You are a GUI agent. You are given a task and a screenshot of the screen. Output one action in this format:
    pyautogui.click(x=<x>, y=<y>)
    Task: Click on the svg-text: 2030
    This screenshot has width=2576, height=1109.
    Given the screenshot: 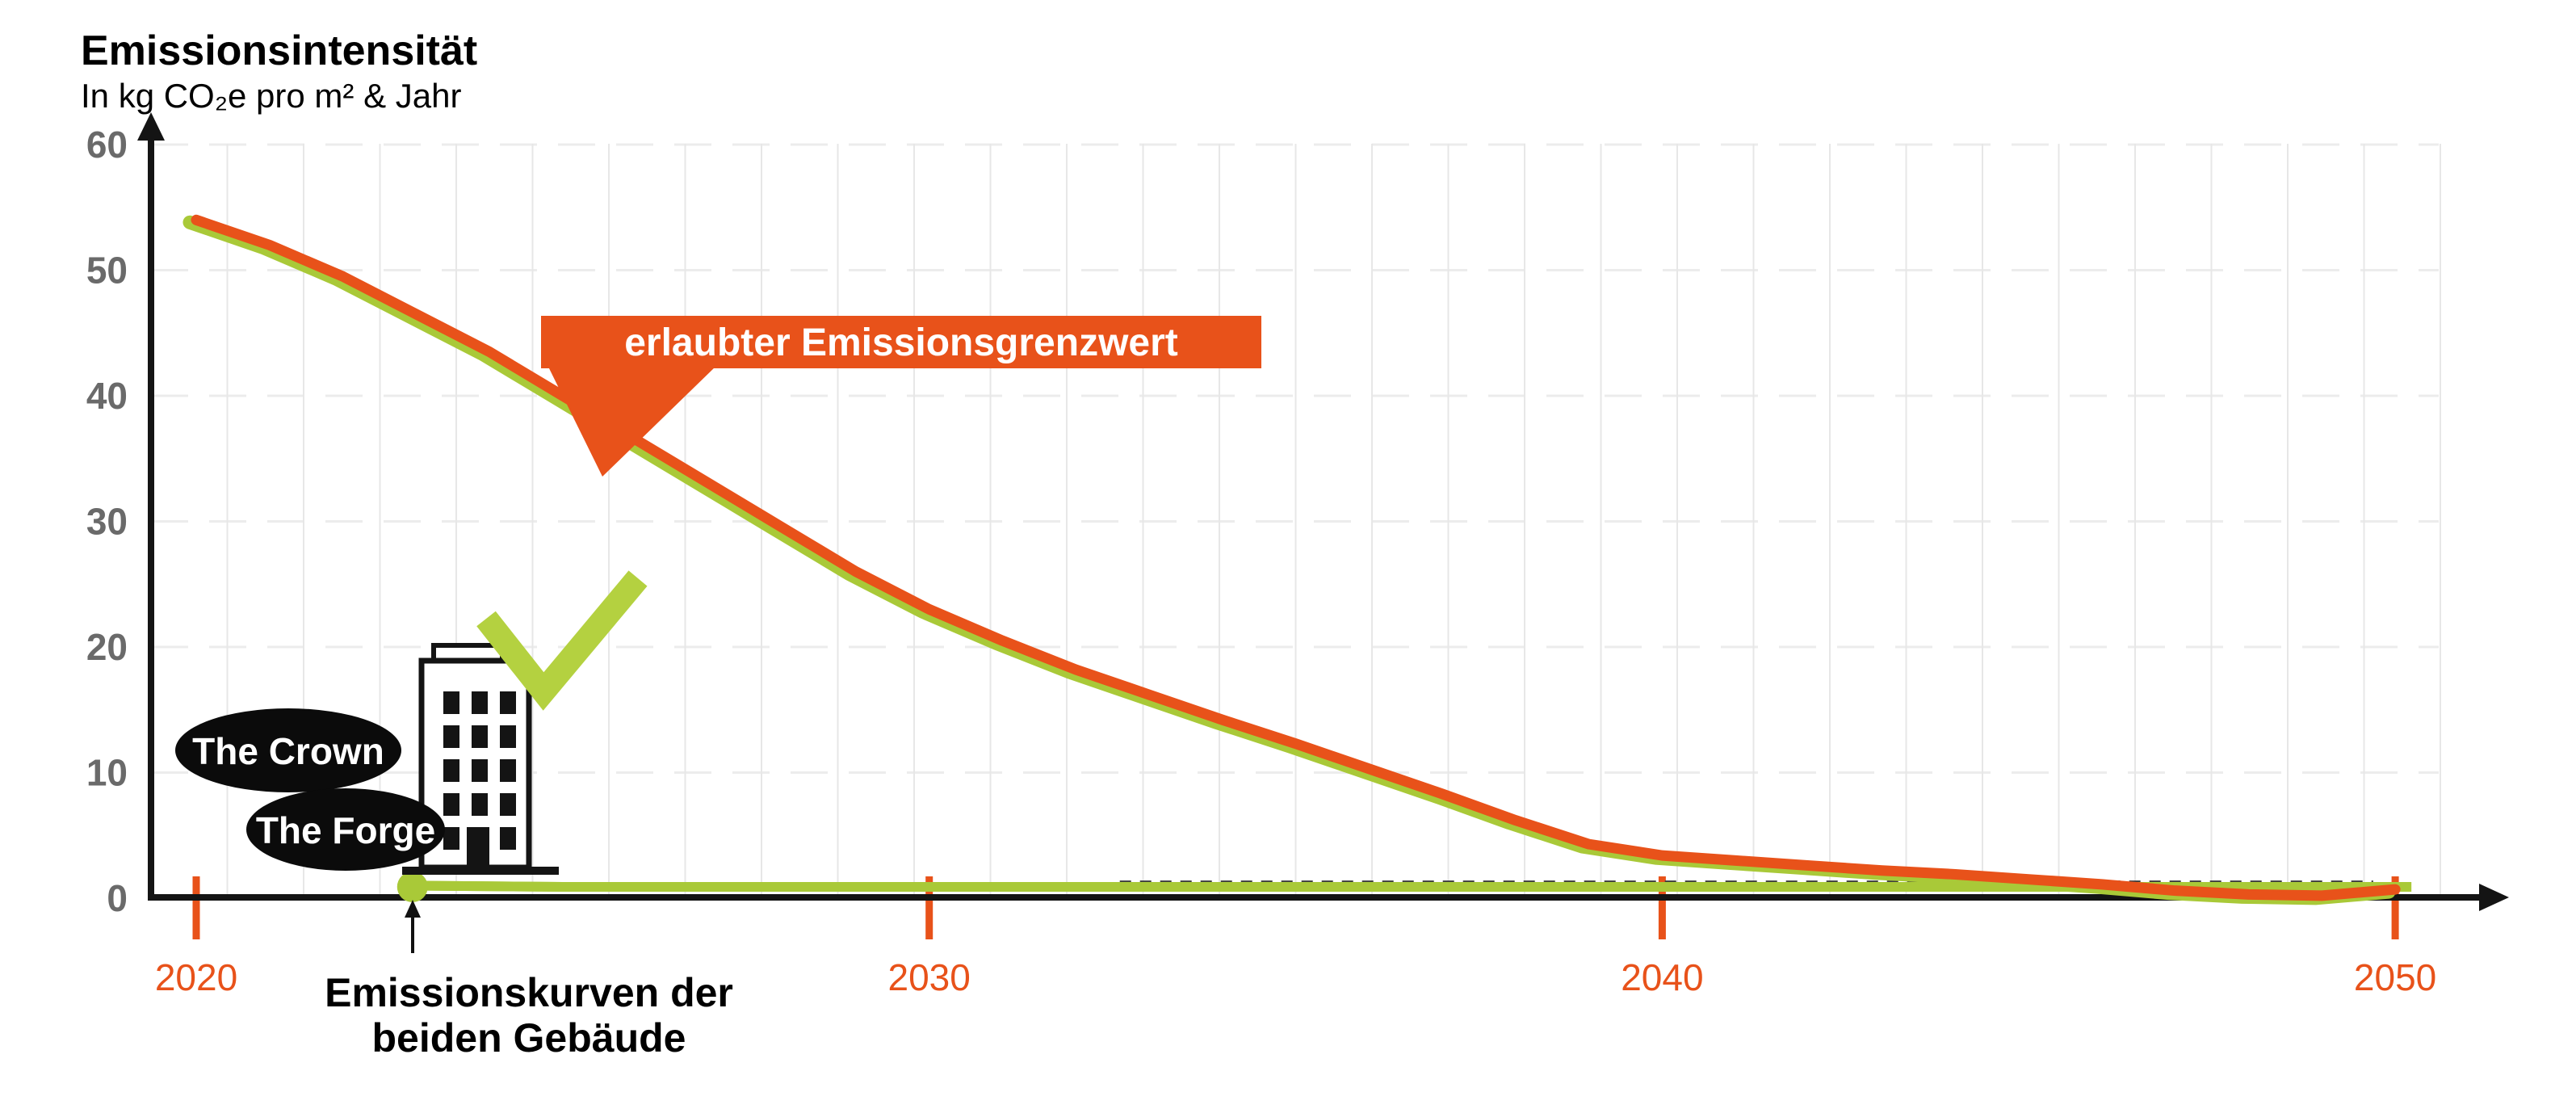 What is the action you would take?
    pyautogui.click(x=929, y=977)
    